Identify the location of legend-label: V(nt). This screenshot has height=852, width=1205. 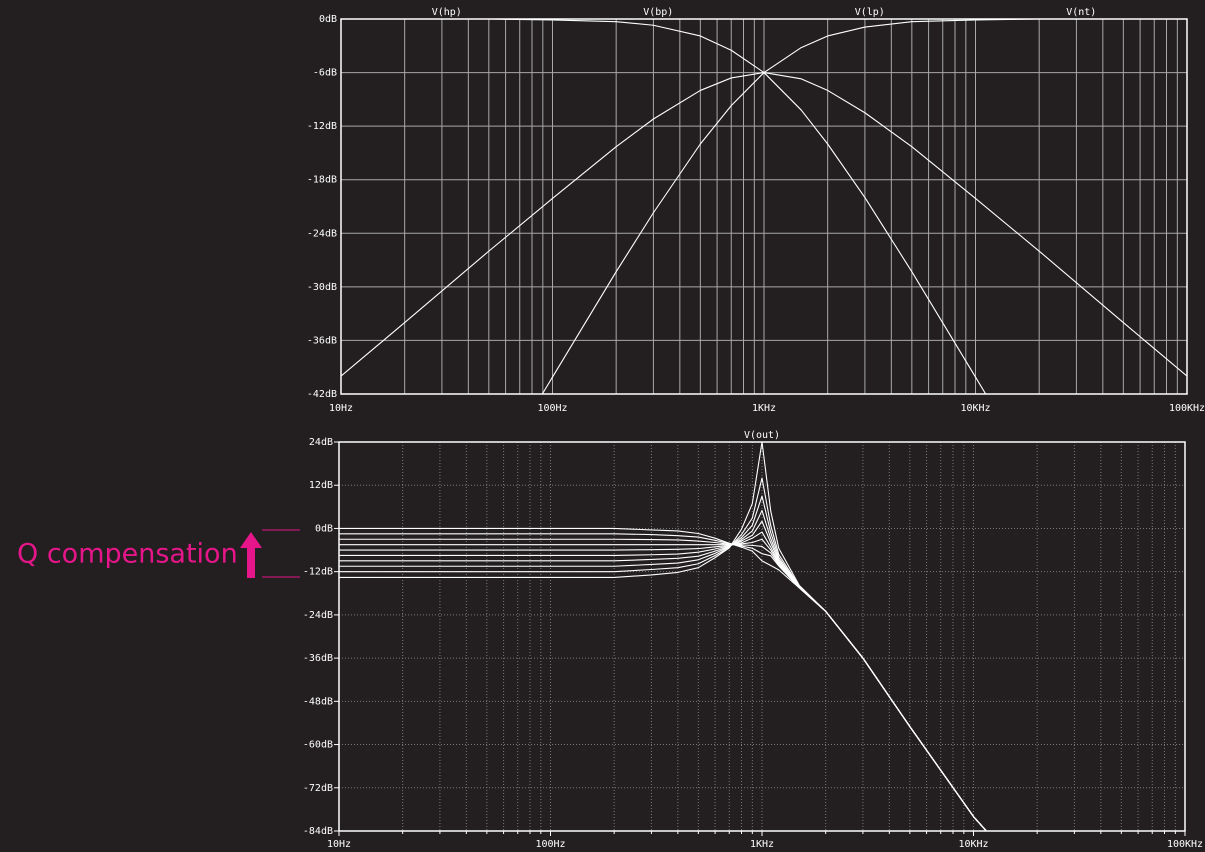
(1081, 12).